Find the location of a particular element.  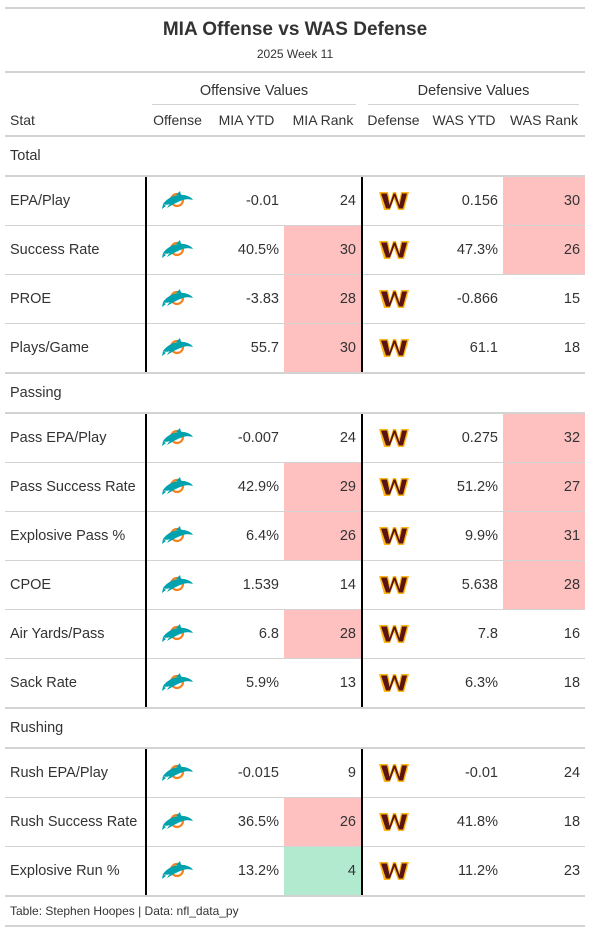

mia-rank-value: 24 is located at coordinates (323, 200).